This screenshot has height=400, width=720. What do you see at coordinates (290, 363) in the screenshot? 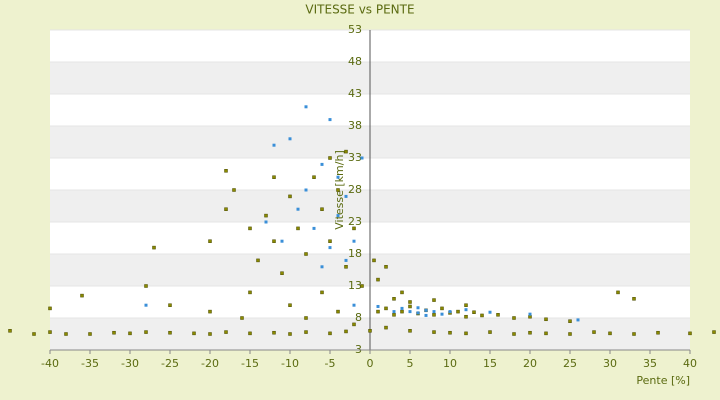
I see `x-tick-label: -10` at bounding box center [290, 363].